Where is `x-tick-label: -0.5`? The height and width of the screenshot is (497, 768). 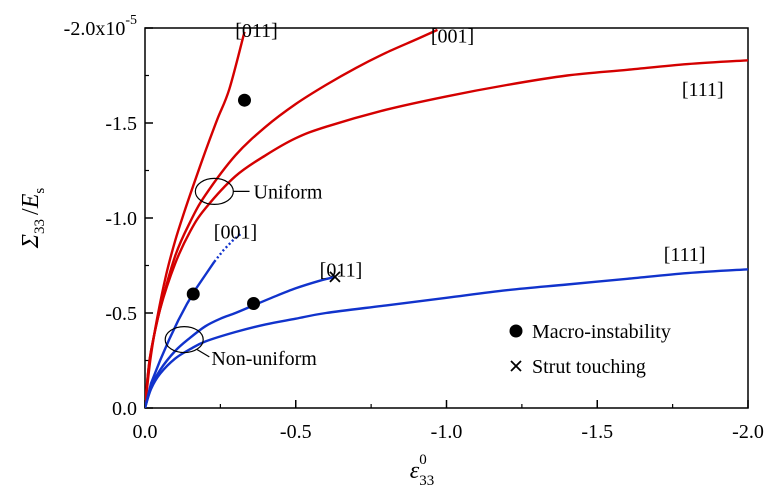 x-tick-label: -0.5 is located at coordinates (296, 432).